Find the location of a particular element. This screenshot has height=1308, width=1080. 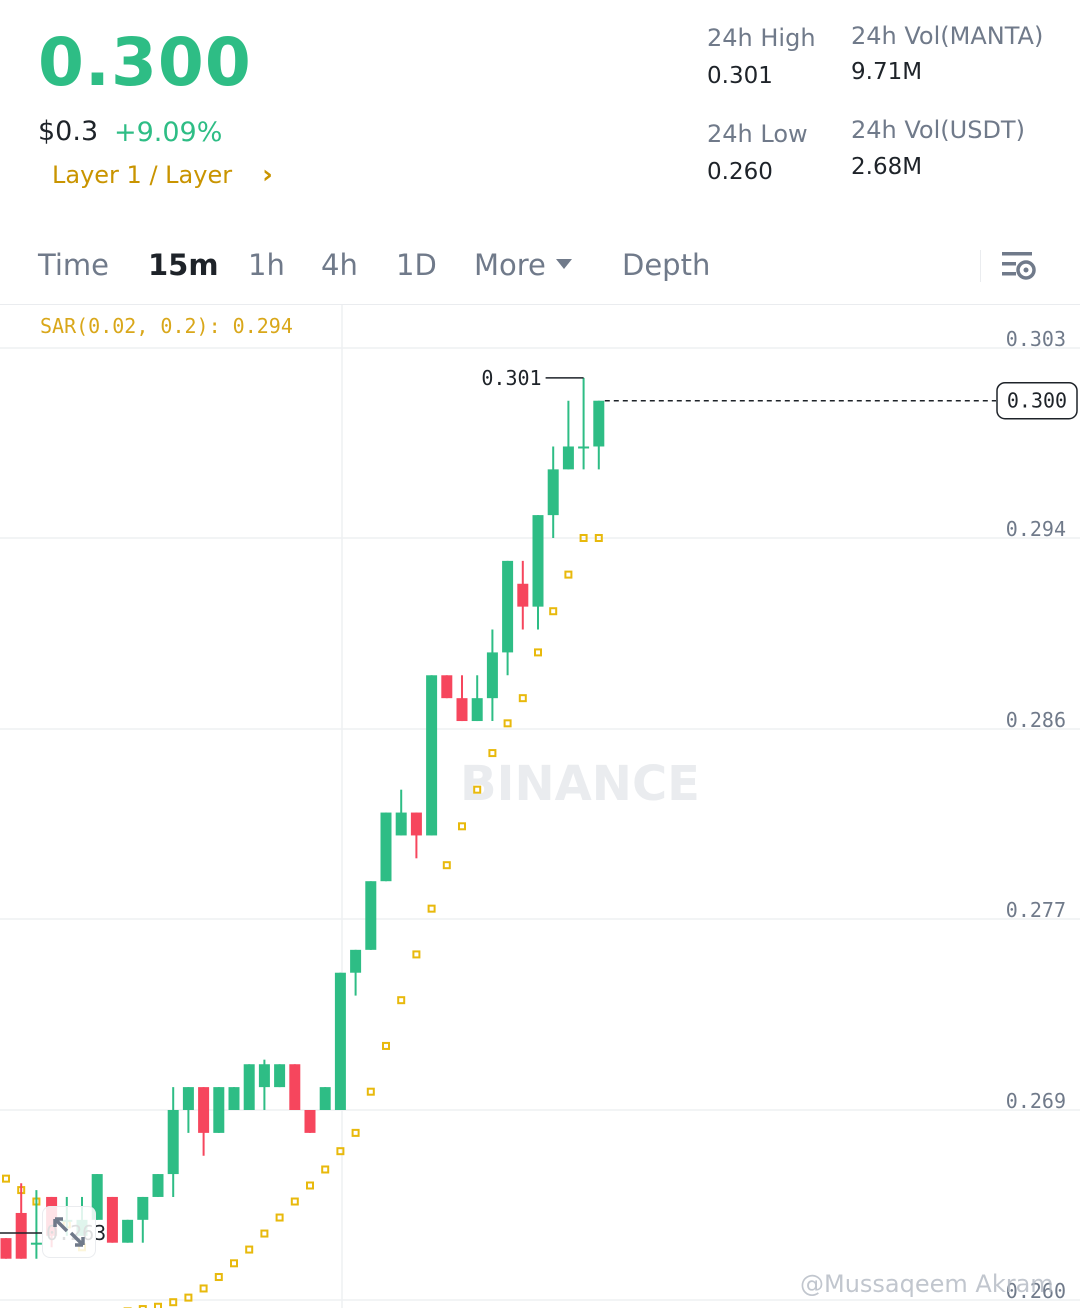

low-label: 24h Low is located at coordinates (757, 134).